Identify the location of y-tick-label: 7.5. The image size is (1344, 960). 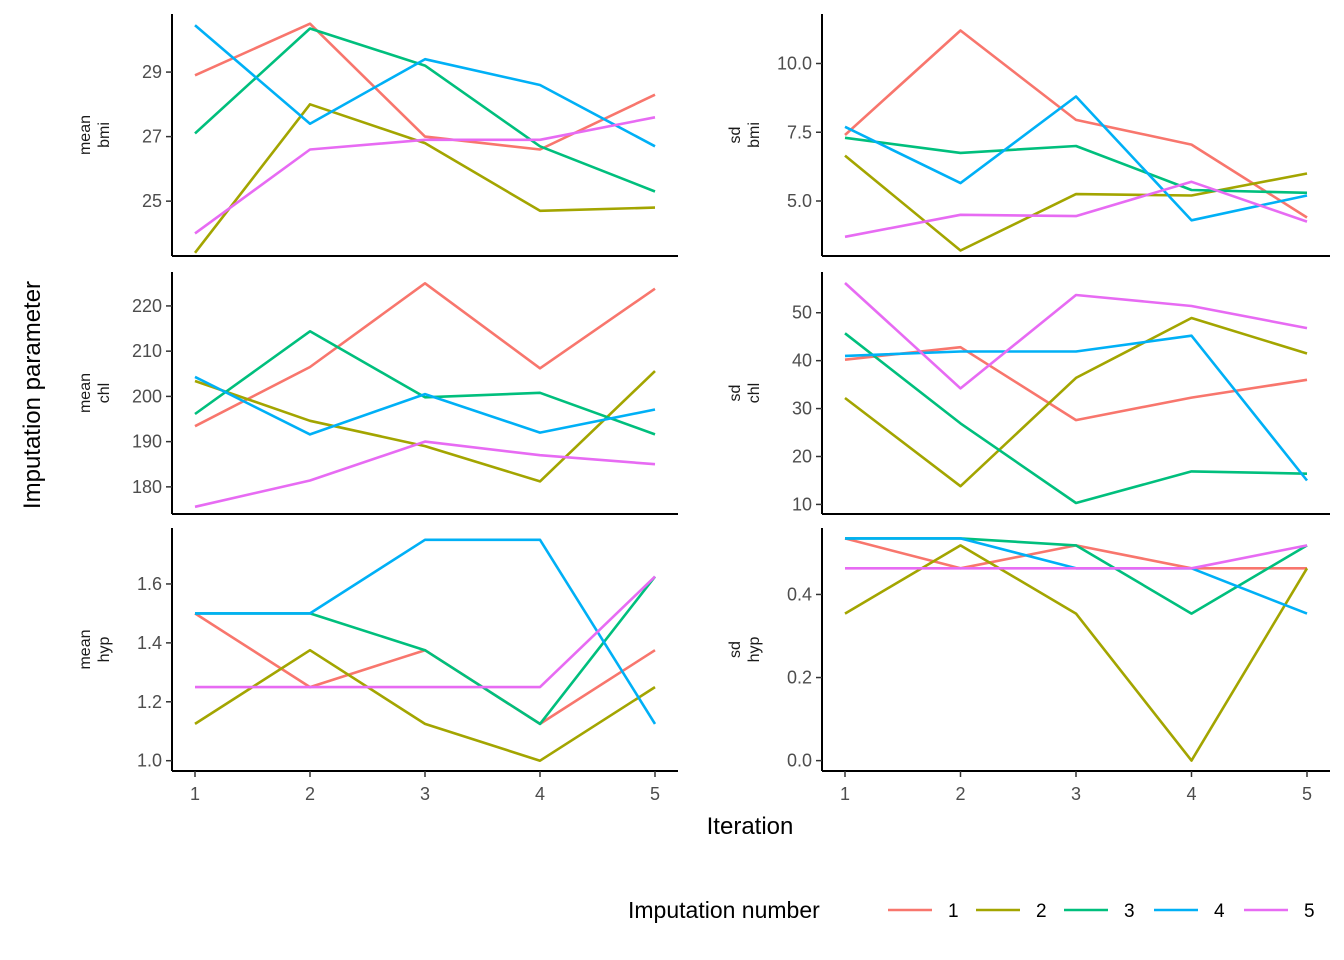
(799, 132).